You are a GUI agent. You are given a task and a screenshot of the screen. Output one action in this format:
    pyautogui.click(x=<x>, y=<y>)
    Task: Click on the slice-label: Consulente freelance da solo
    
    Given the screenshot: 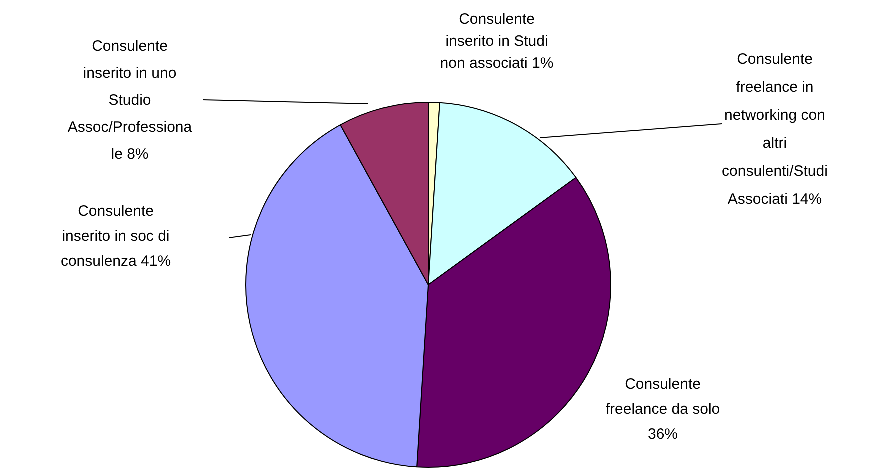 What is the action you would take?
    pyautogui.click(x=663, y=397)
    